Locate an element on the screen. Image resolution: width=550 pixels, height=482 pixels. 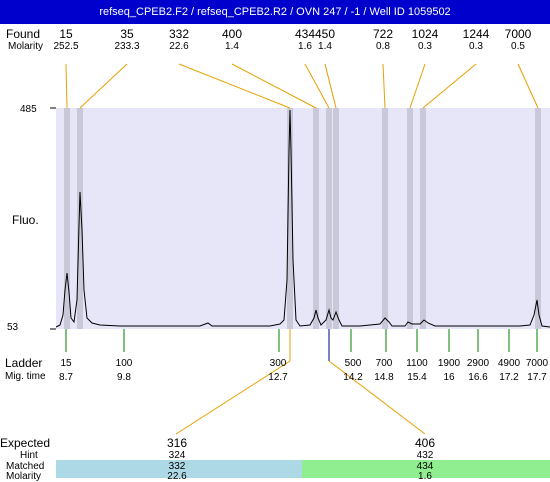
found-size-10: 7000 is located at coordinates (518, 34).